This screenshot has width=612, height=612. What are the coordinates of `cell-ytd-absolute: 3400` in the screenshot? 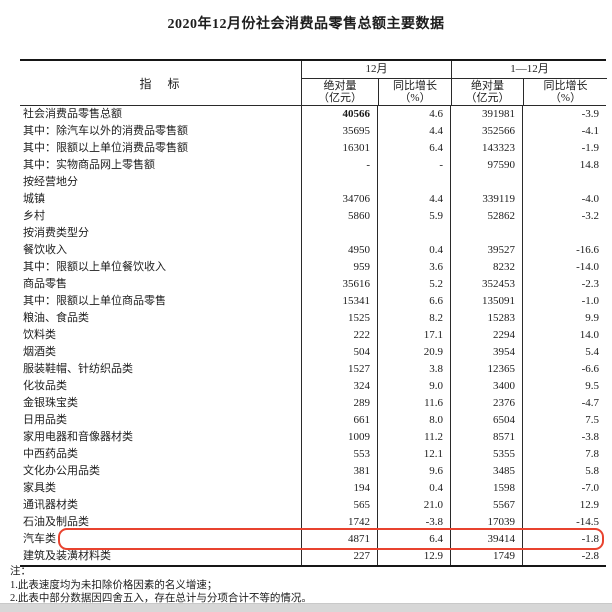 It's located at (486, 386).